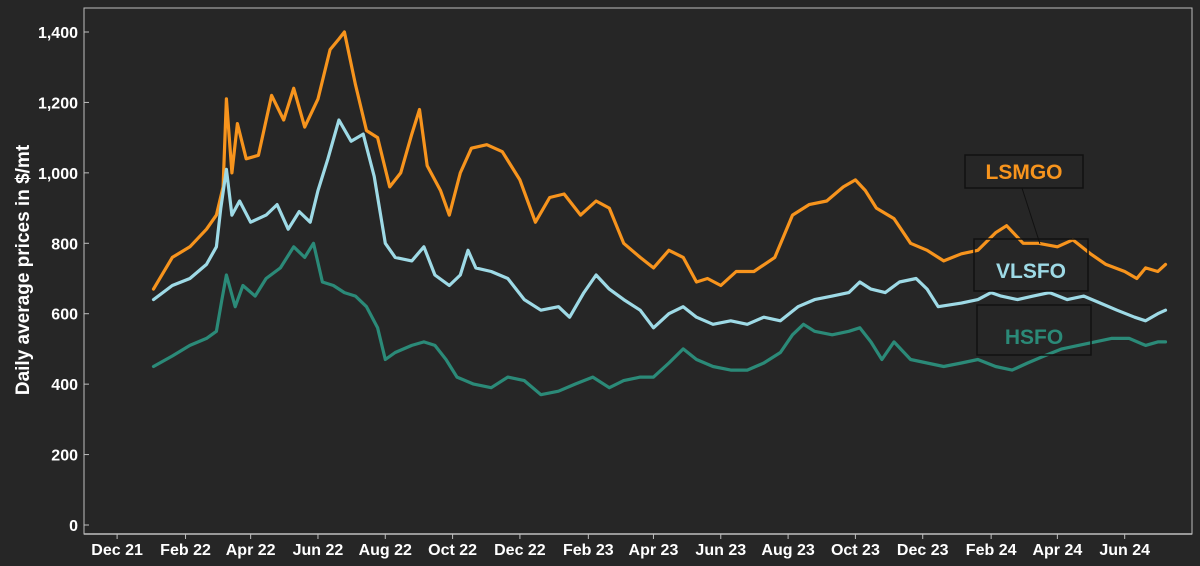 This screenshot has height=566, width=1200. Describe the element at coordinates (251, 550) in the screenshot. I see `x-tick-label: Apr 22` at that location.